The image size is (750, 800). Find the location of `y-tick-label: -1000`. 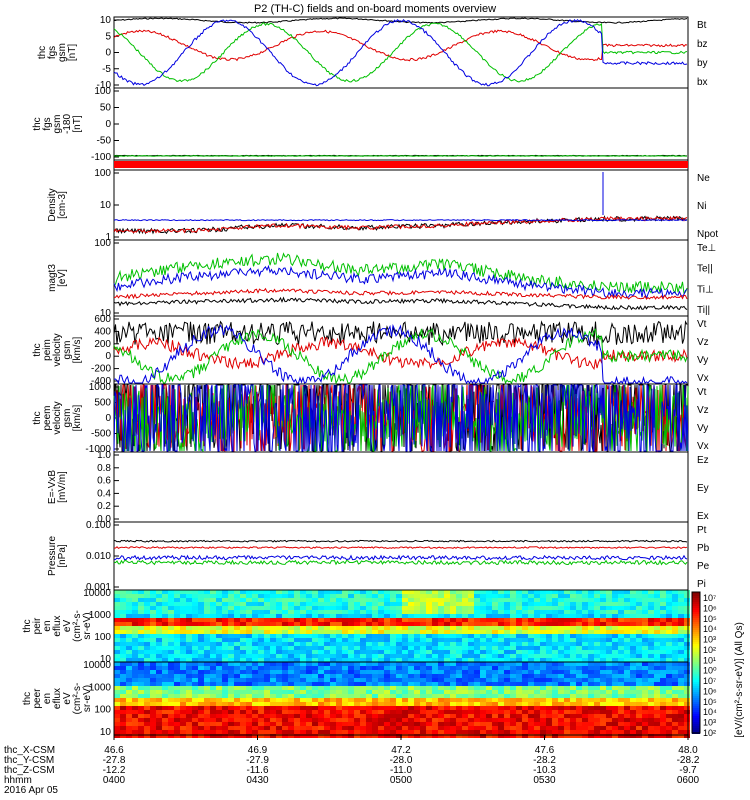

y-tick-label: -1000 is located at coordinates (98, 449).